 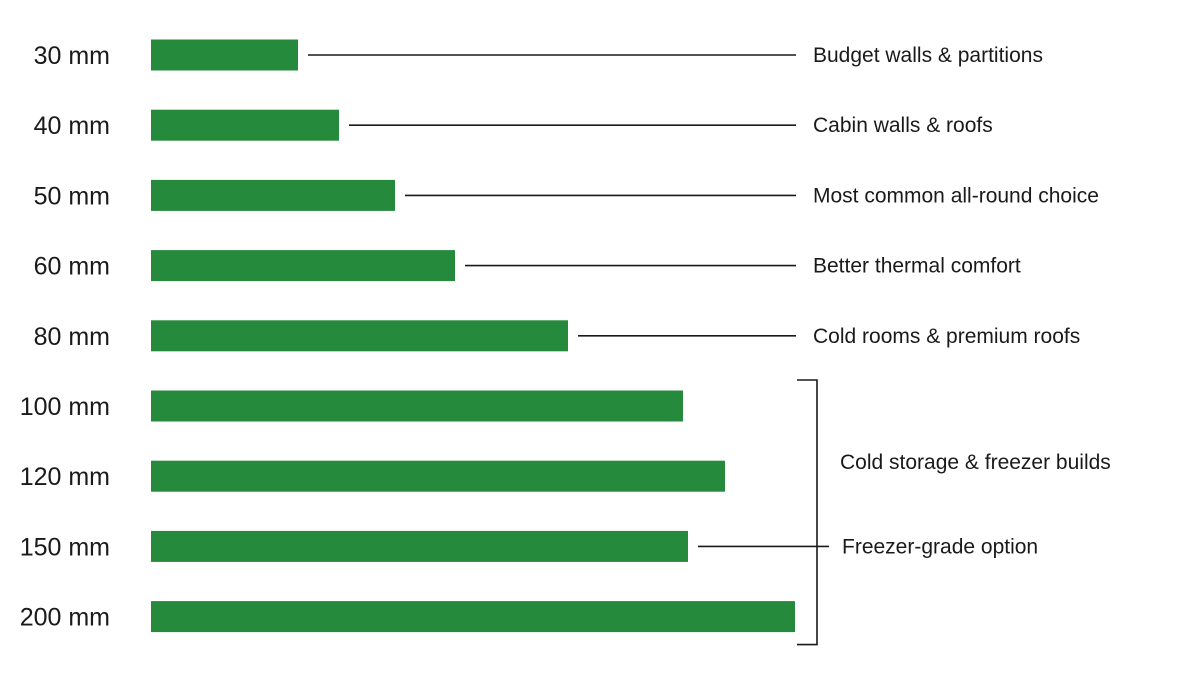 What do you see at coordinates (65, 407) in the screenshot?
I see `category-label: 100 mm` at bounding box center [65, 407].